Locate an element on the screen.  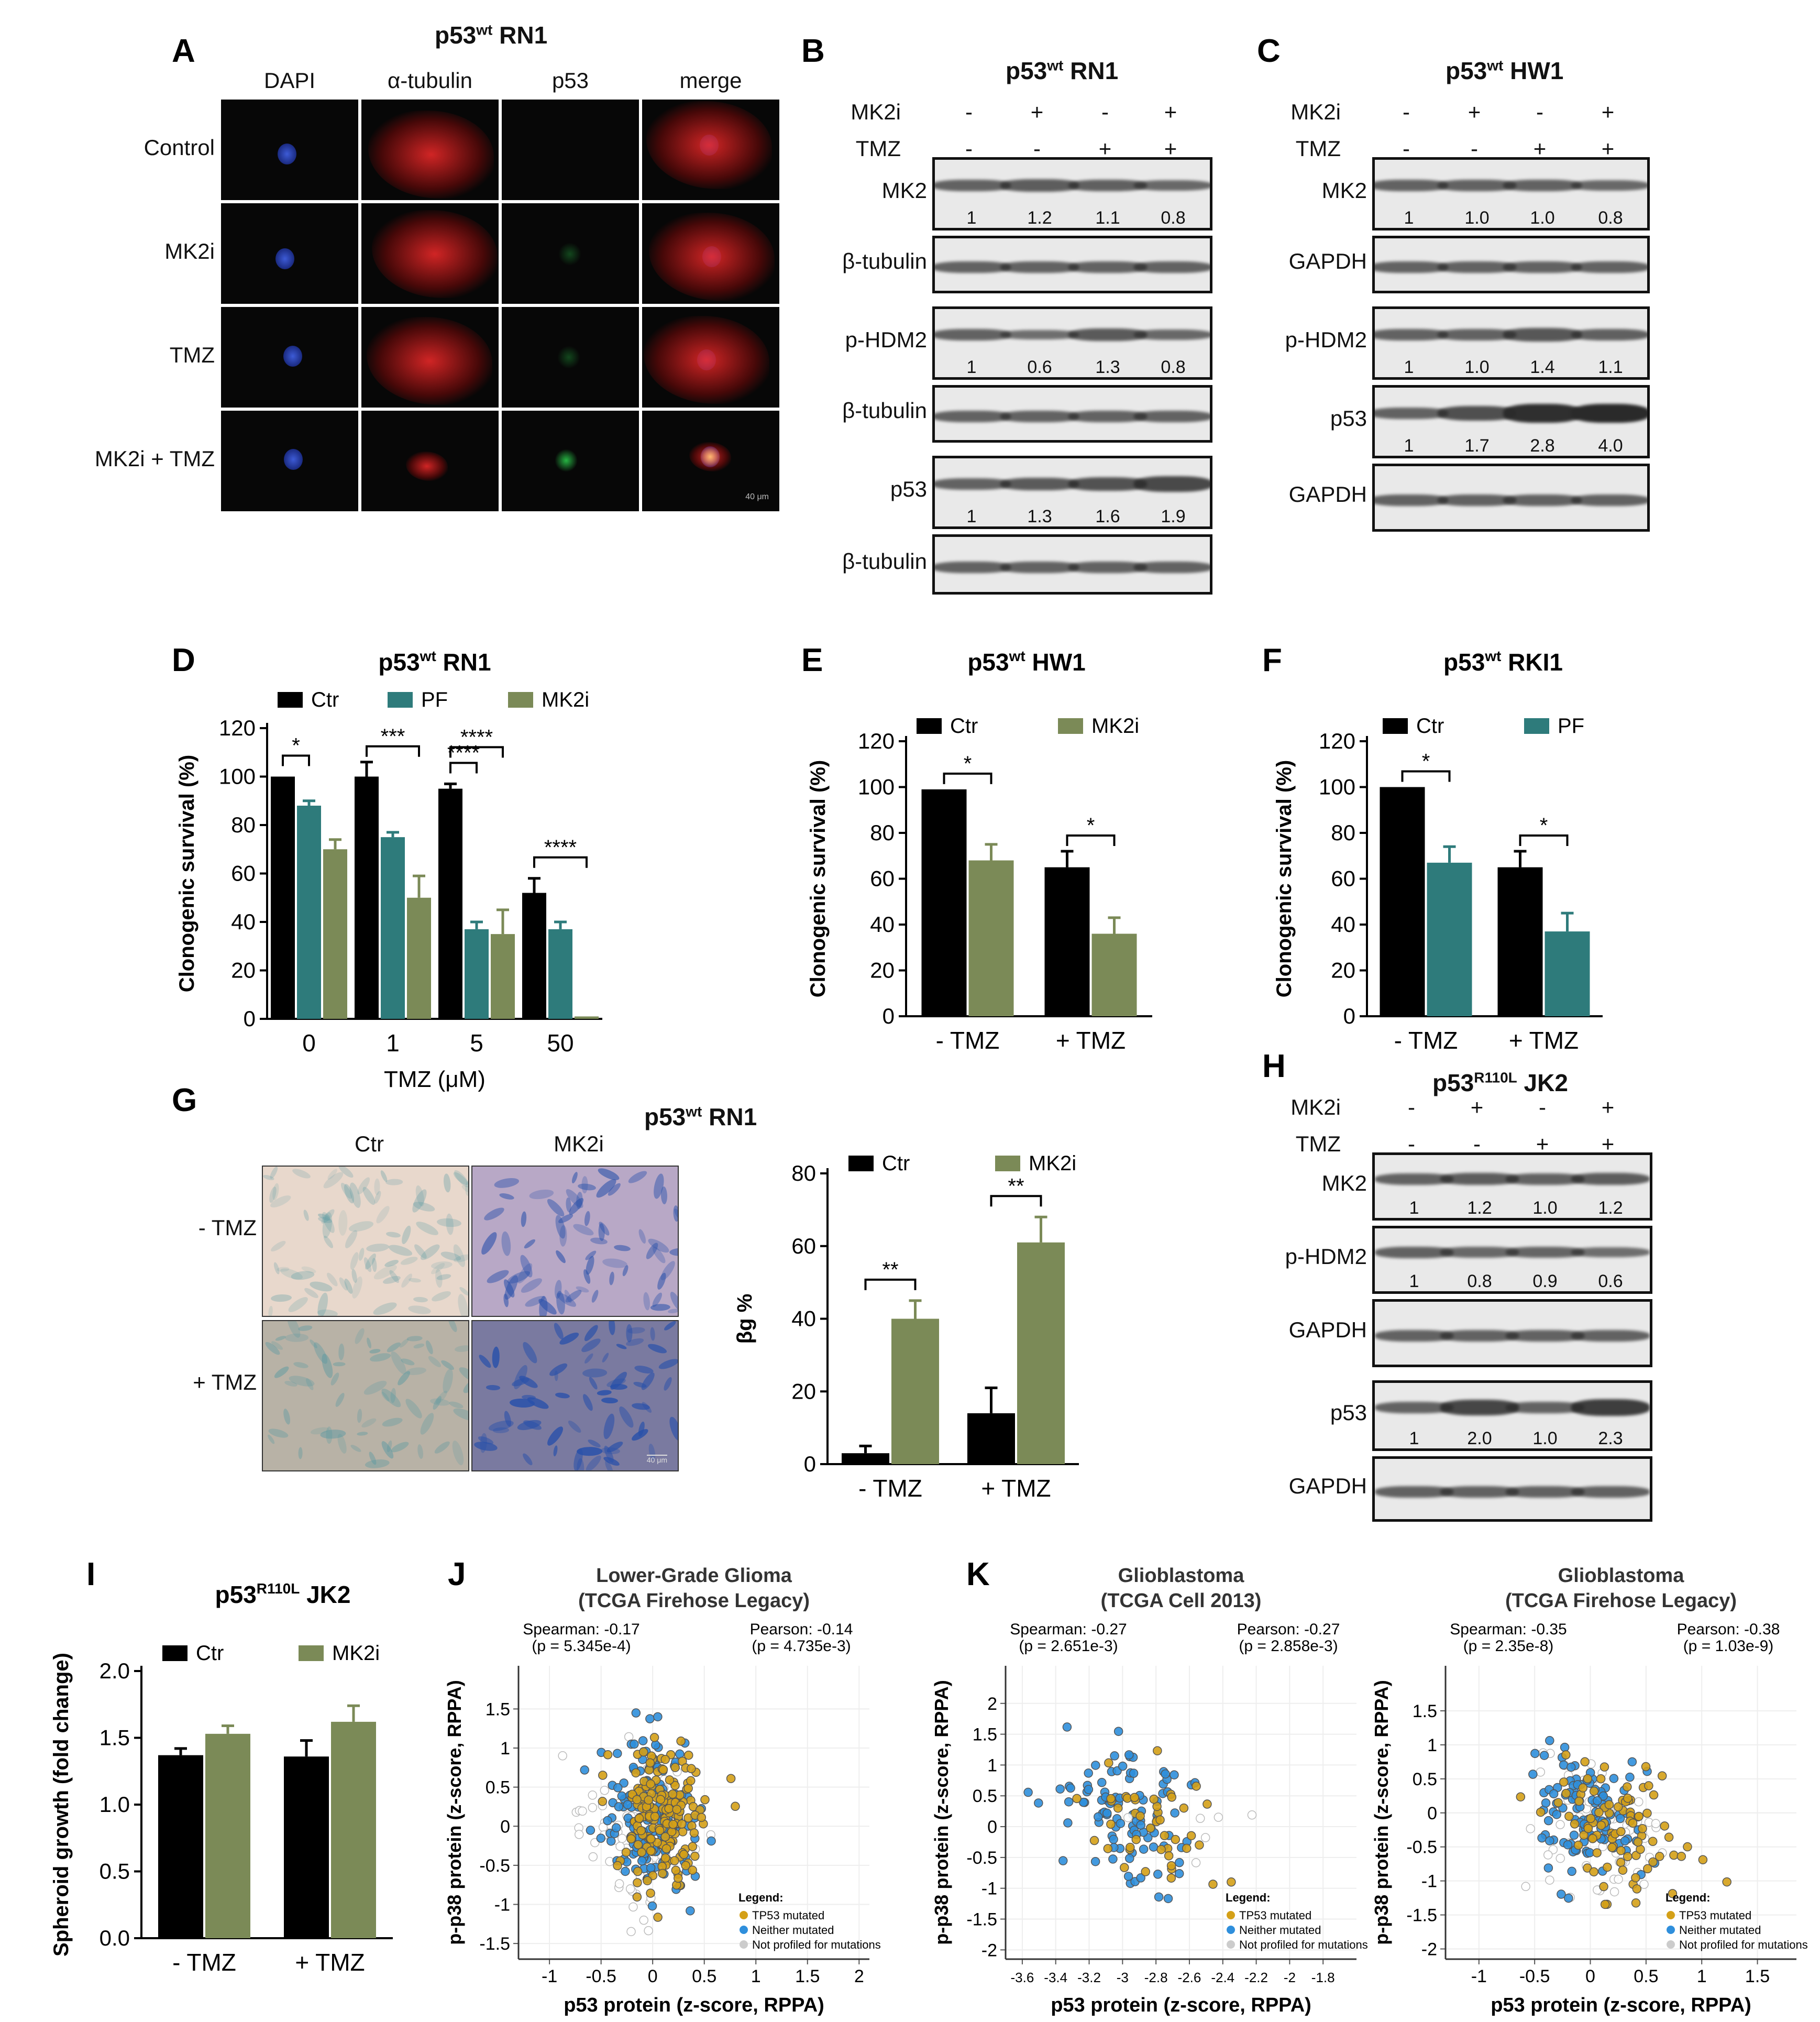
legend-swatch is located at coordinates (861, 1163).